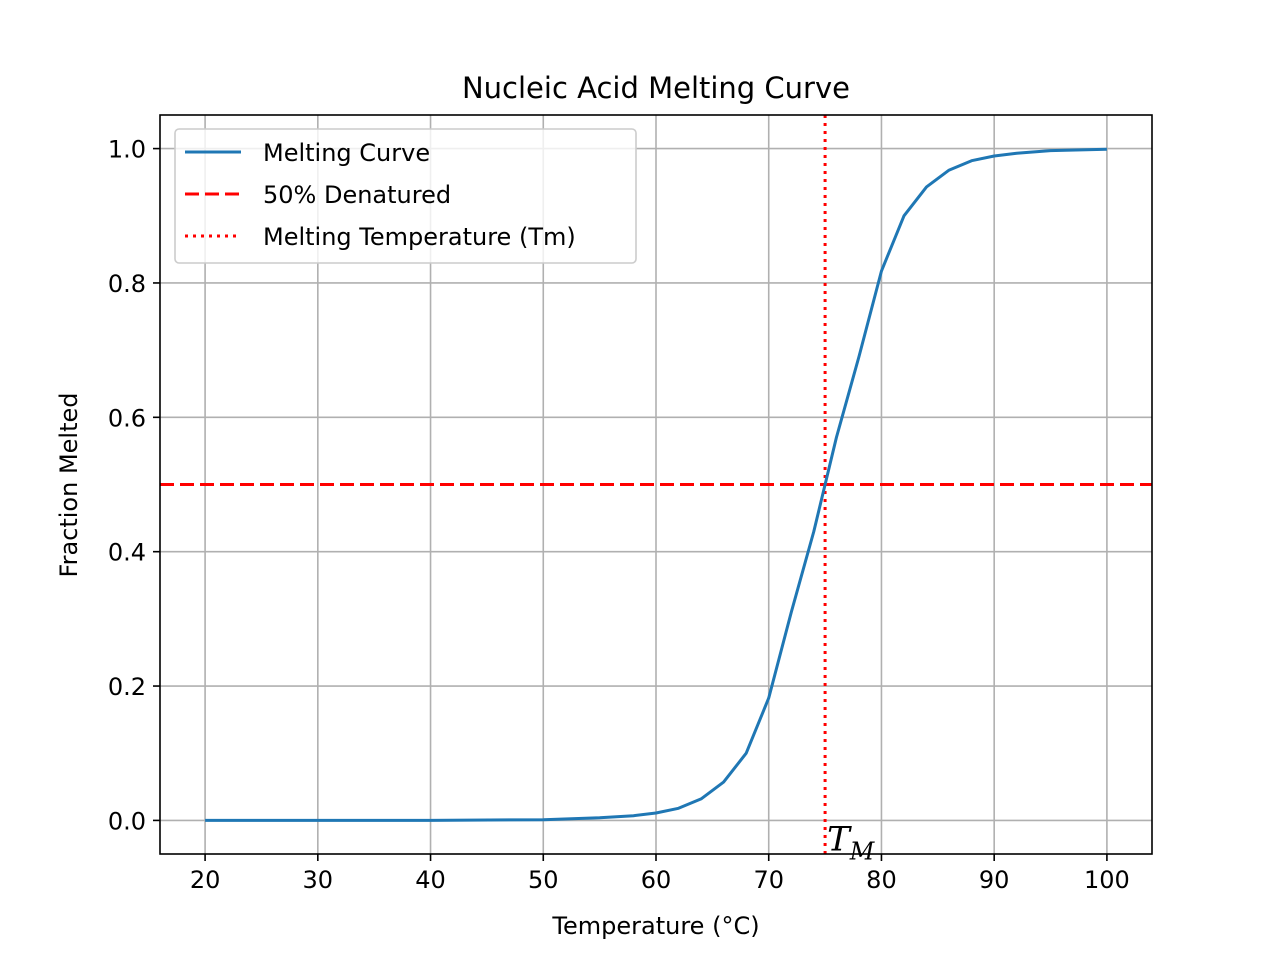 The image size is (1280, 965). I want to click on chart-title: Nucleic Acid Melting Curve, so click(656, 88).